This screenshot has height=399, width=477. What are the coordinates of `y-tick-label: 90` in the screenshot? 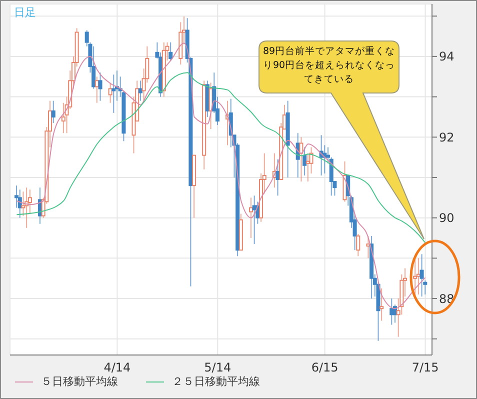 It's located at (446, 218).